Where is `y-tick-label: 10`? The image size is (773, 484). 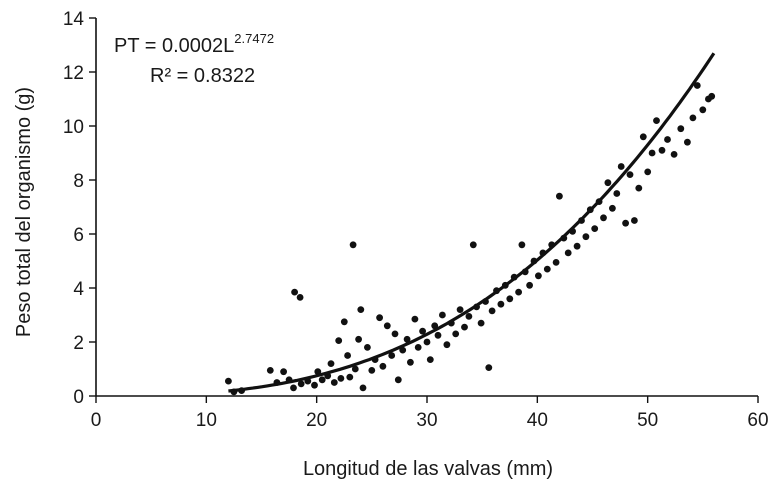 y-tick-label: 10 is located at coordinates (73, 127).